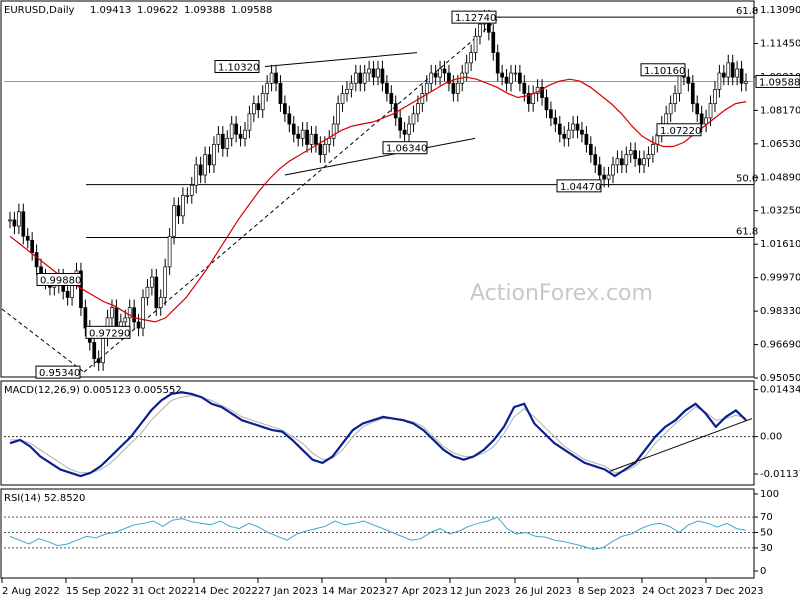 Image resolution: width=800 pixels, height=604 pixels. What do you see at coordinates (93, 390) in the screenshot?
I see `macd-title: MACD(12,26,9) 0.005123 0.005552` at bounding box center [93, 390].